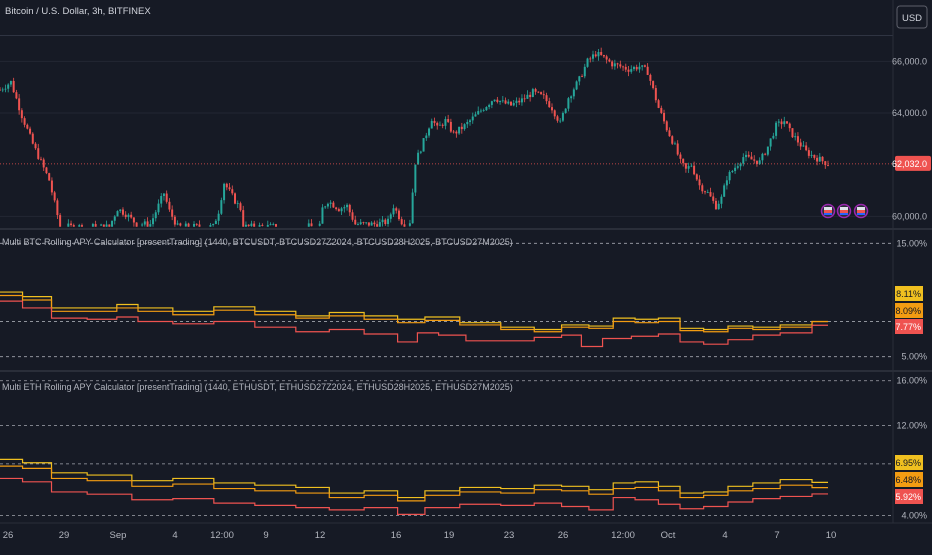 This screenshot has height=555, width=932. What do you see at coordinates (78, 11) in the screenshot?
I see `chart-title: Bitcoin / U.S. Dollar, 3h, BITFINEX` at bounding box center [78, 11].